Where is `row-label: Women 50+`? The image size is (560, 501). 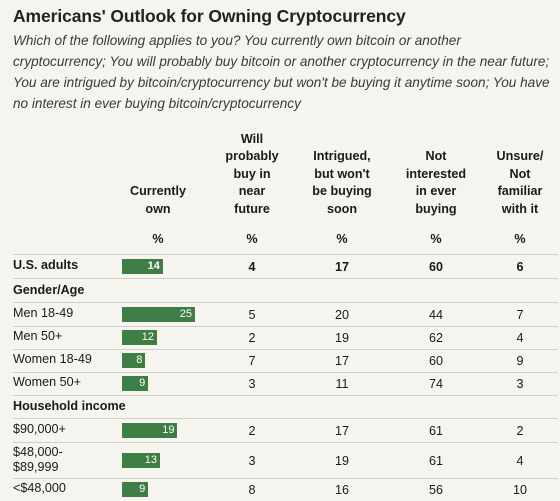
row-label: Women 50+ is located at coordinates (47, 382).